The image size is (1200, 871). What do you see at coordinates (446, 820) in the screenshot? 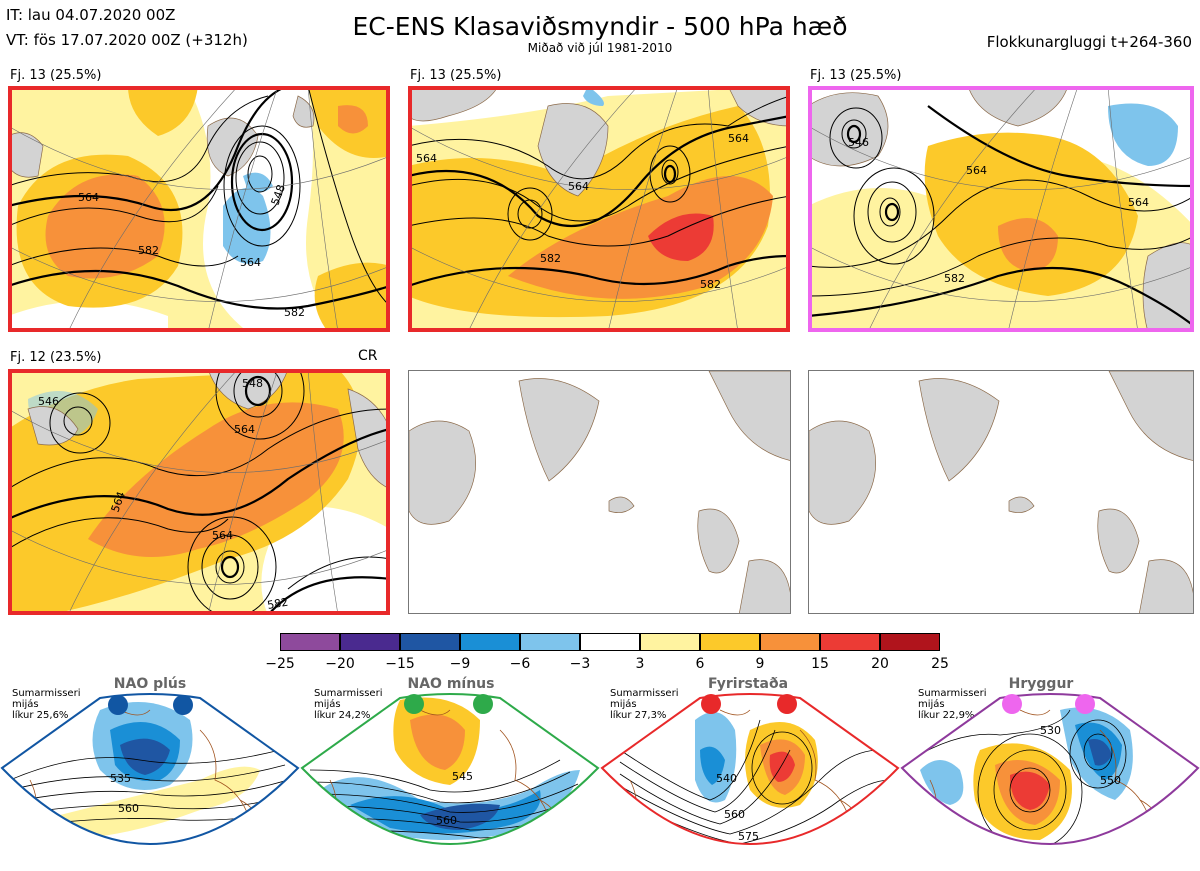
I see `regime-2-contour-label-2: 560` at bounding box center [446, 820].